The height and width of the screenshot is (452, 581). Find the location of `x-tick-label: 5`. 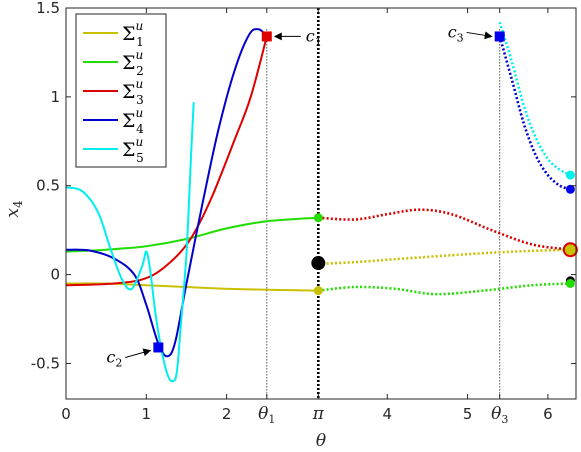

x-tick-label: 5 is located at coordinates (468, 414).